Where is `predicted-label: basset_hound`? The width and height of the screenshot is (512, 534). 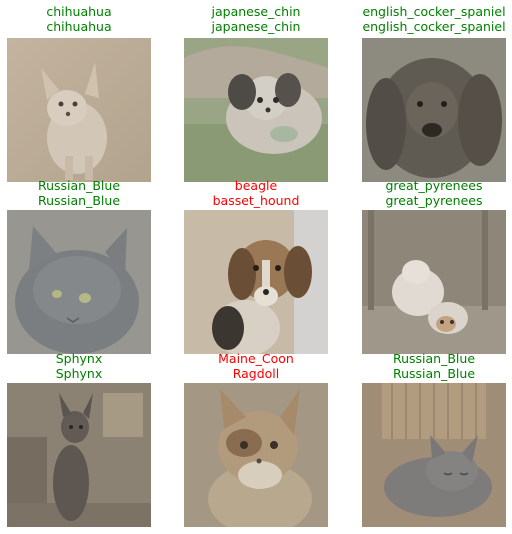
predicted-label: basset_hound is located at coordinates (256, 200).